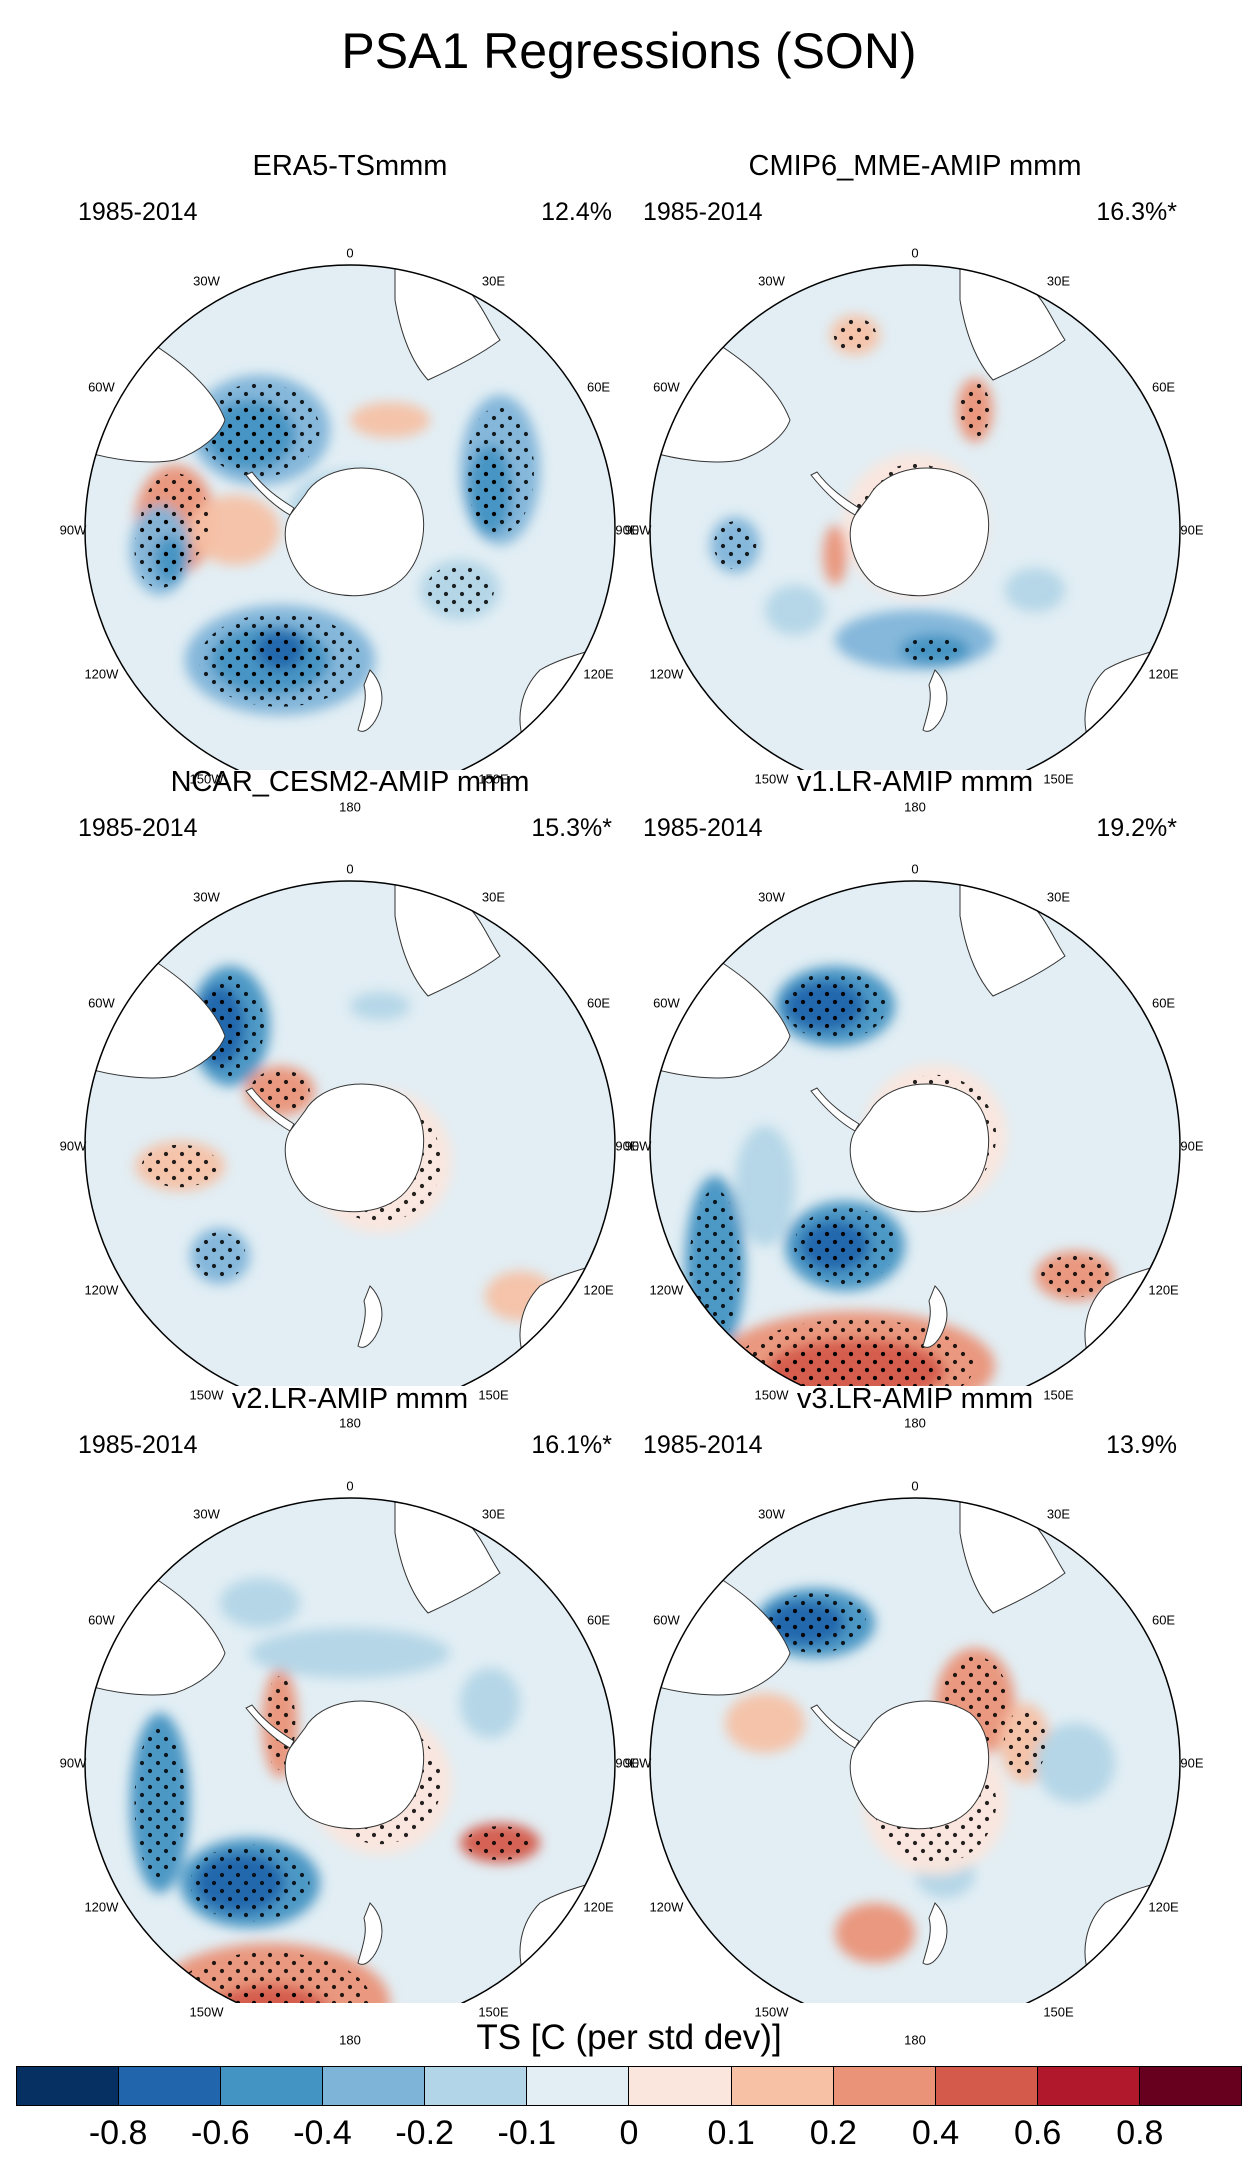  I want to click on variance-percent: 13.9%, so click(1141, 1445).